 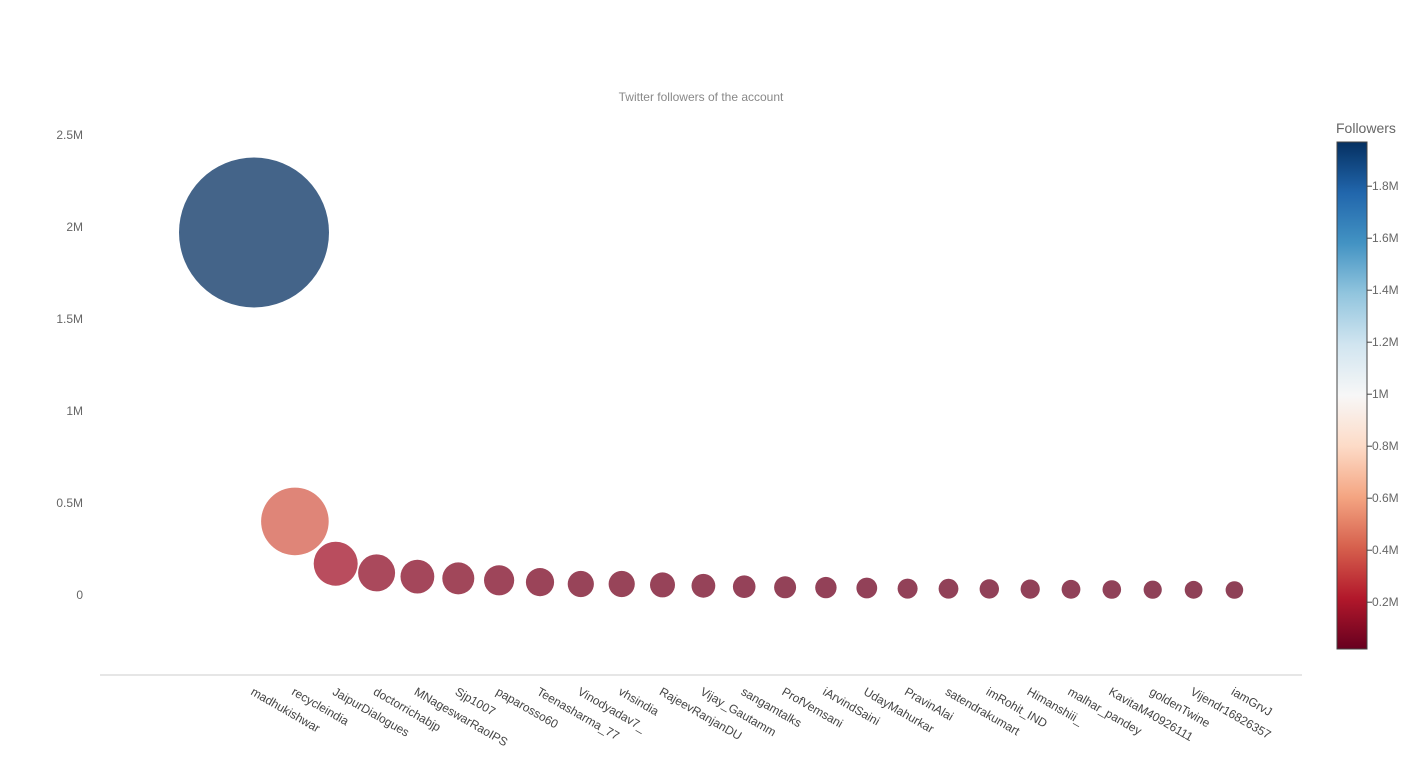 I want to click on bubble-Vijendr16826357, so click(x=1193, y=589).